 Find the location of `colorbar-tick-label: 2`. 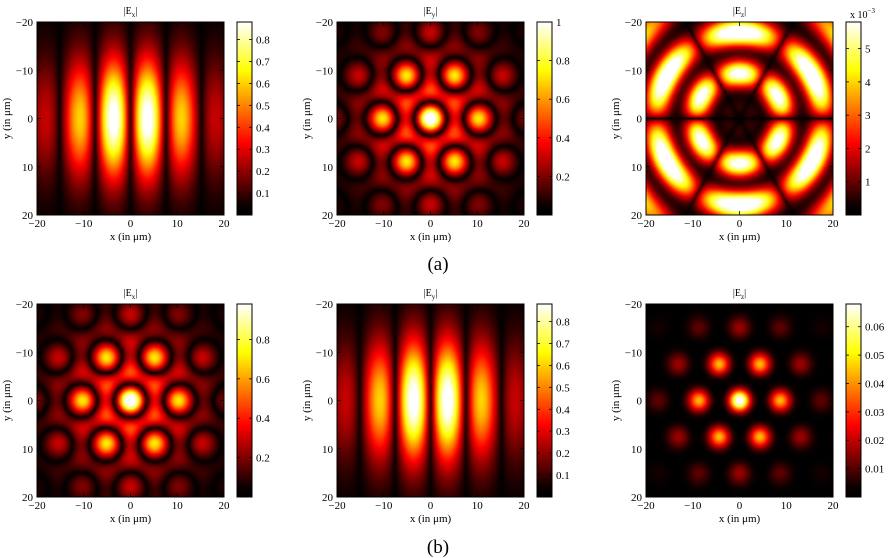

colorbar-tick-label: 2 is located at coordinates (868, 149).